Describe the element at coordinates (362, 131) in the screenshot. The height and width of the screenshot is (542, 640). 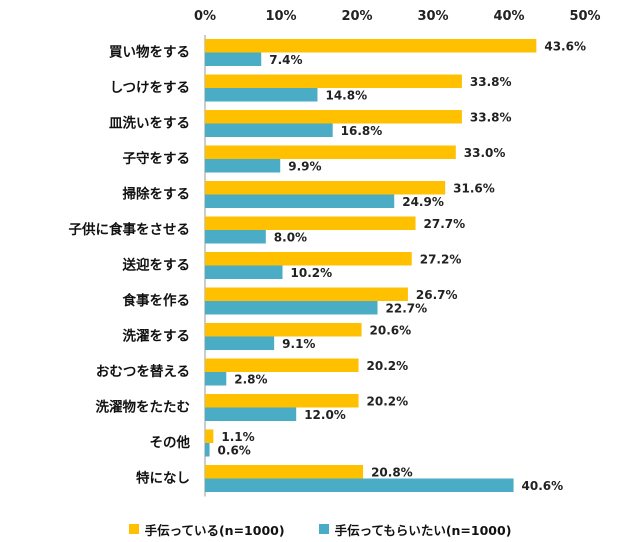
I see `data-label: 16.8%` at that location.